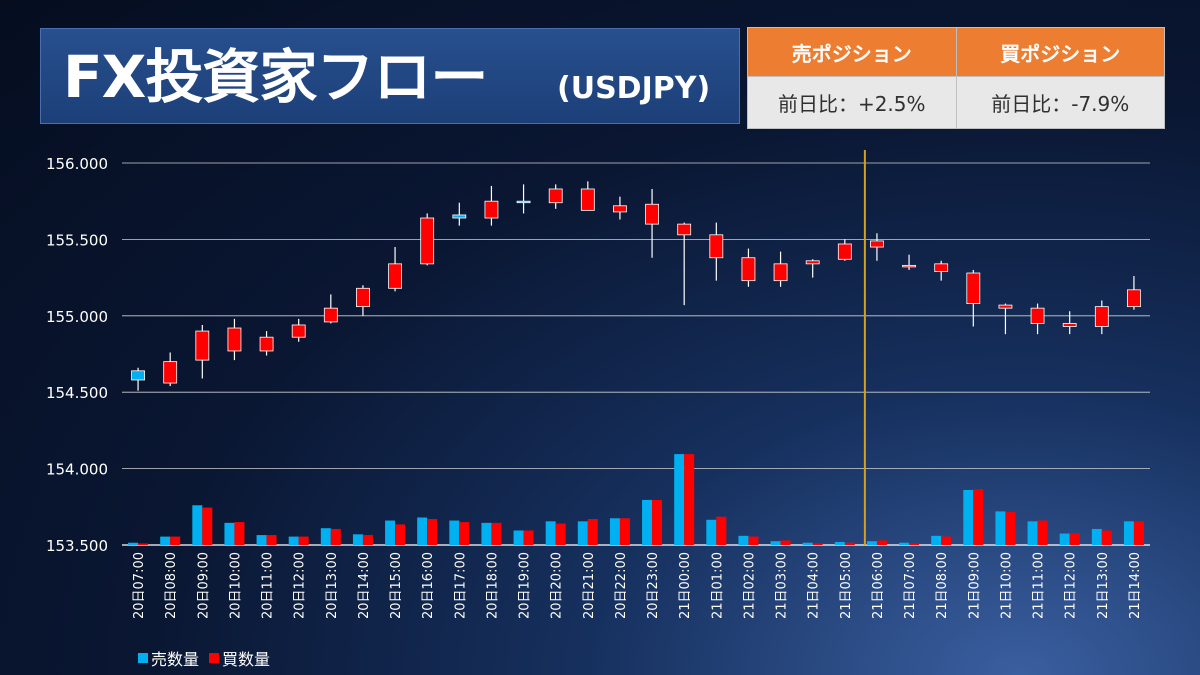  What do you see at coordinates (239, 658) in the screenshot?
I see `legend-buy: 買数量` at bounding box center [239, 658].